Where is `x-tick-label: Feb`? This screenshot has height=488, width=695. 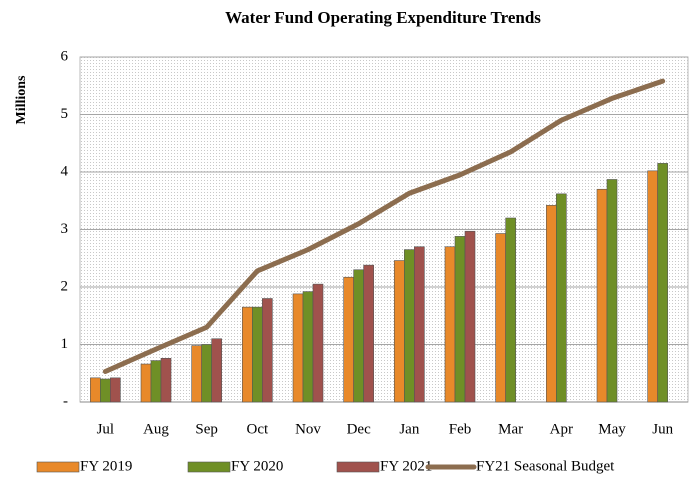
x-tick-label: Feb is located at coordinates (460, 429).